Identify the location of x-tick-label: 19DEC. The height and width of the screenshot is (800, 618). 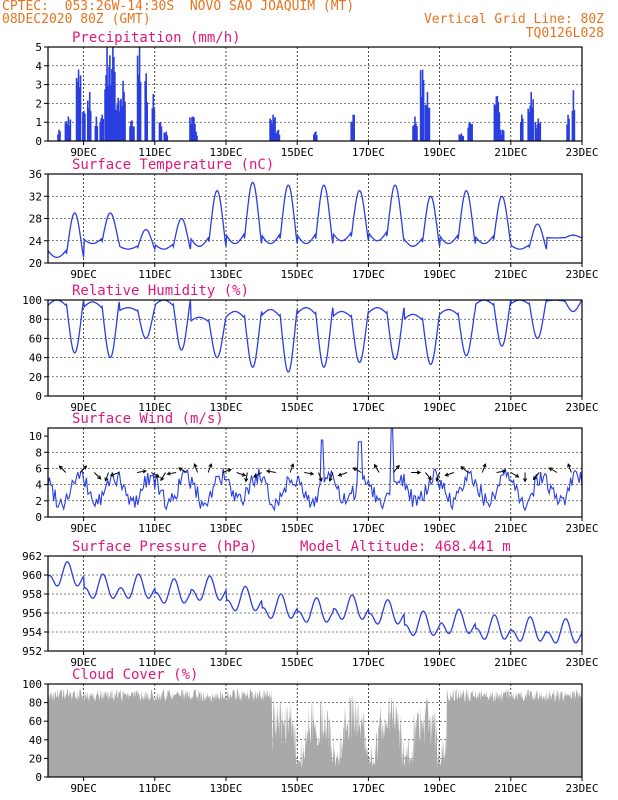
(439, 152).